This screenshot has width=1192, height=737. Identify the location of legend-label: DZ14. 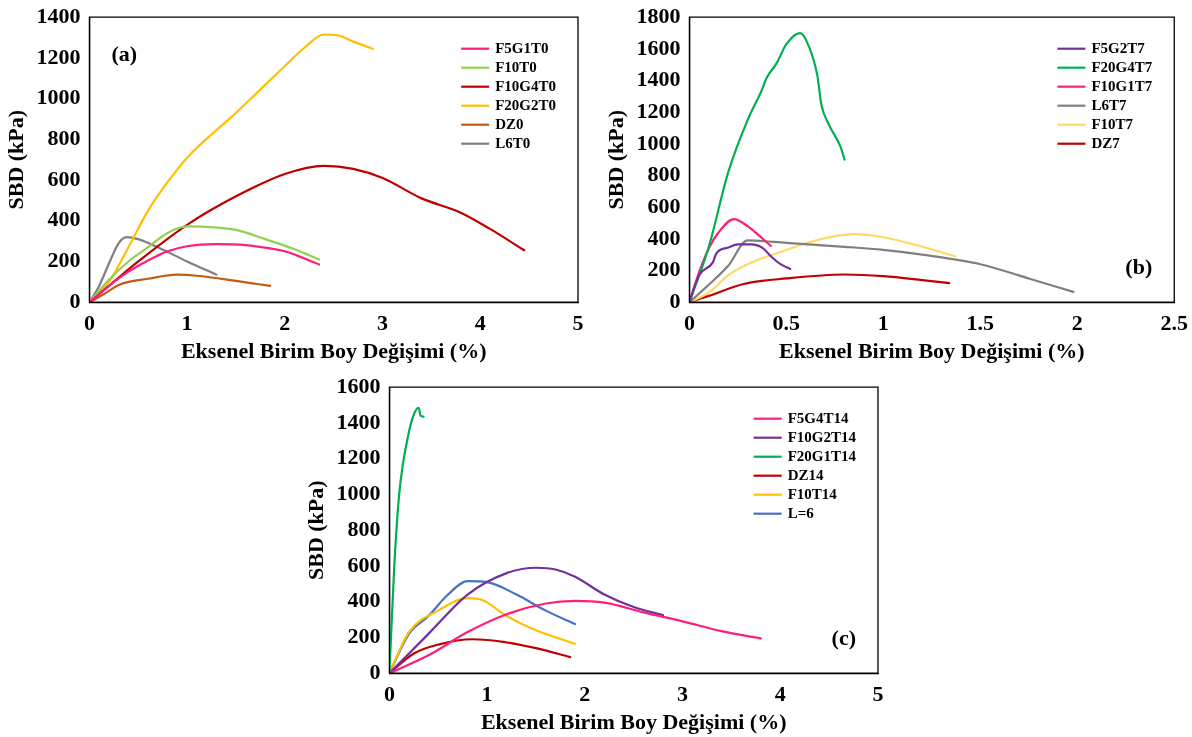
(805, 474).